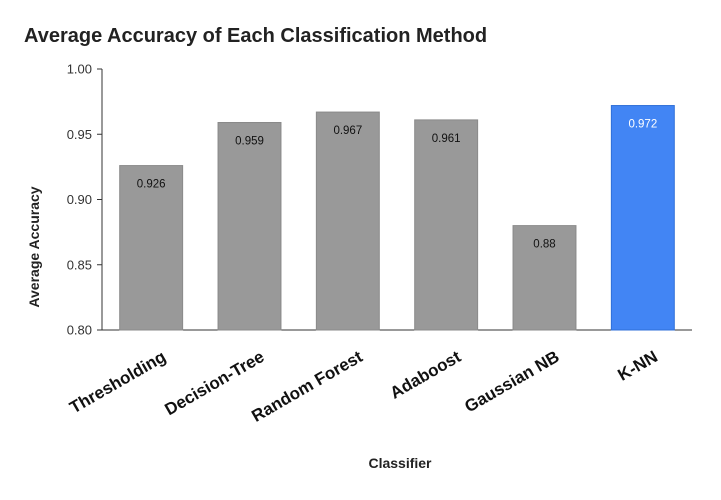  What do you see at coordinates (426, 375) in the screenshot?
I see `x-tick-label-adaboost: Adaboost` at bounding box center [426, 375].